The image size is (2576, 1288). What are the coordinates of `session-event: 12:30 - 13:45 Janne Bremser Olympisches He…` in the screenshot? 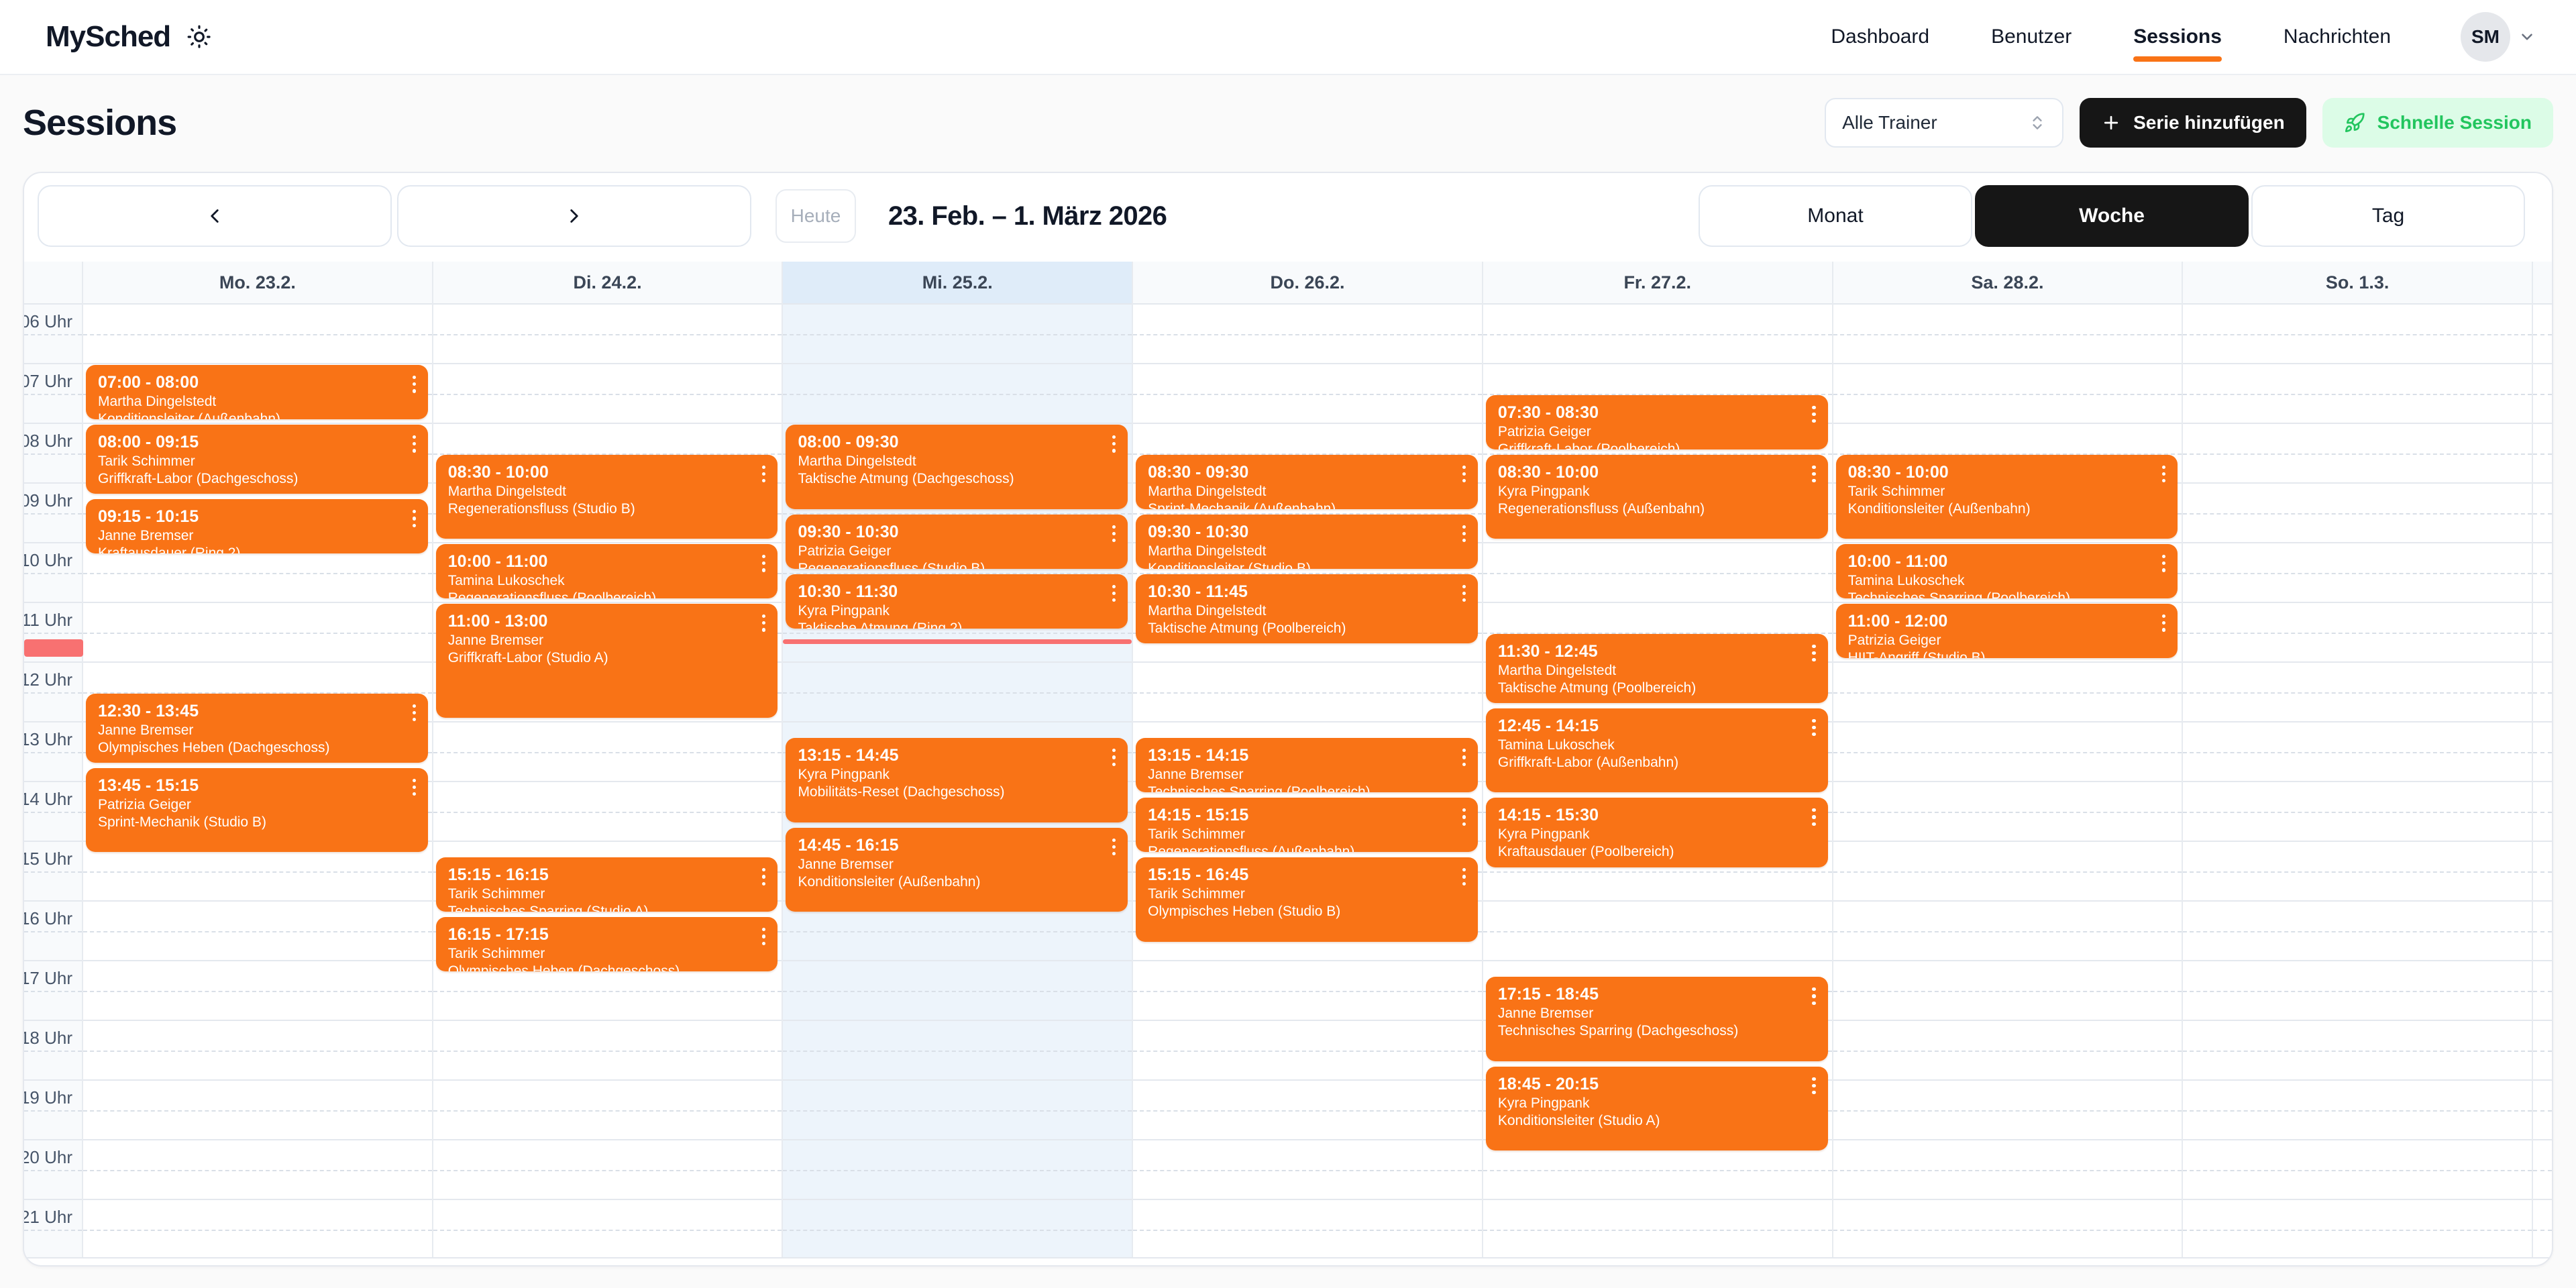 It's located at (257, 728).